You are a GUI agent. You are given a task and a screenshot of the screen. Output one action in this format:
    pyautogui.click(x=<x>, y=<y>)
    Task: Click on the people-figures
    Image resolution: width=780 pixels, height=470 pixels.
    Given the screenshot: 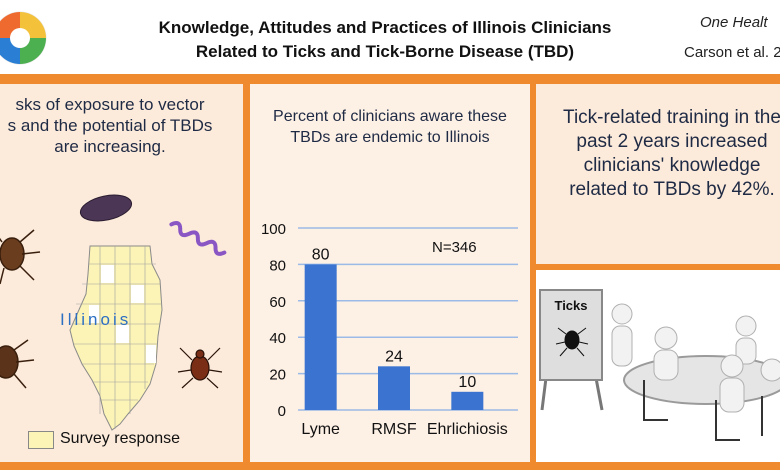 What is the action you would take?
    pyautogui.click(x=695, y=358)
    